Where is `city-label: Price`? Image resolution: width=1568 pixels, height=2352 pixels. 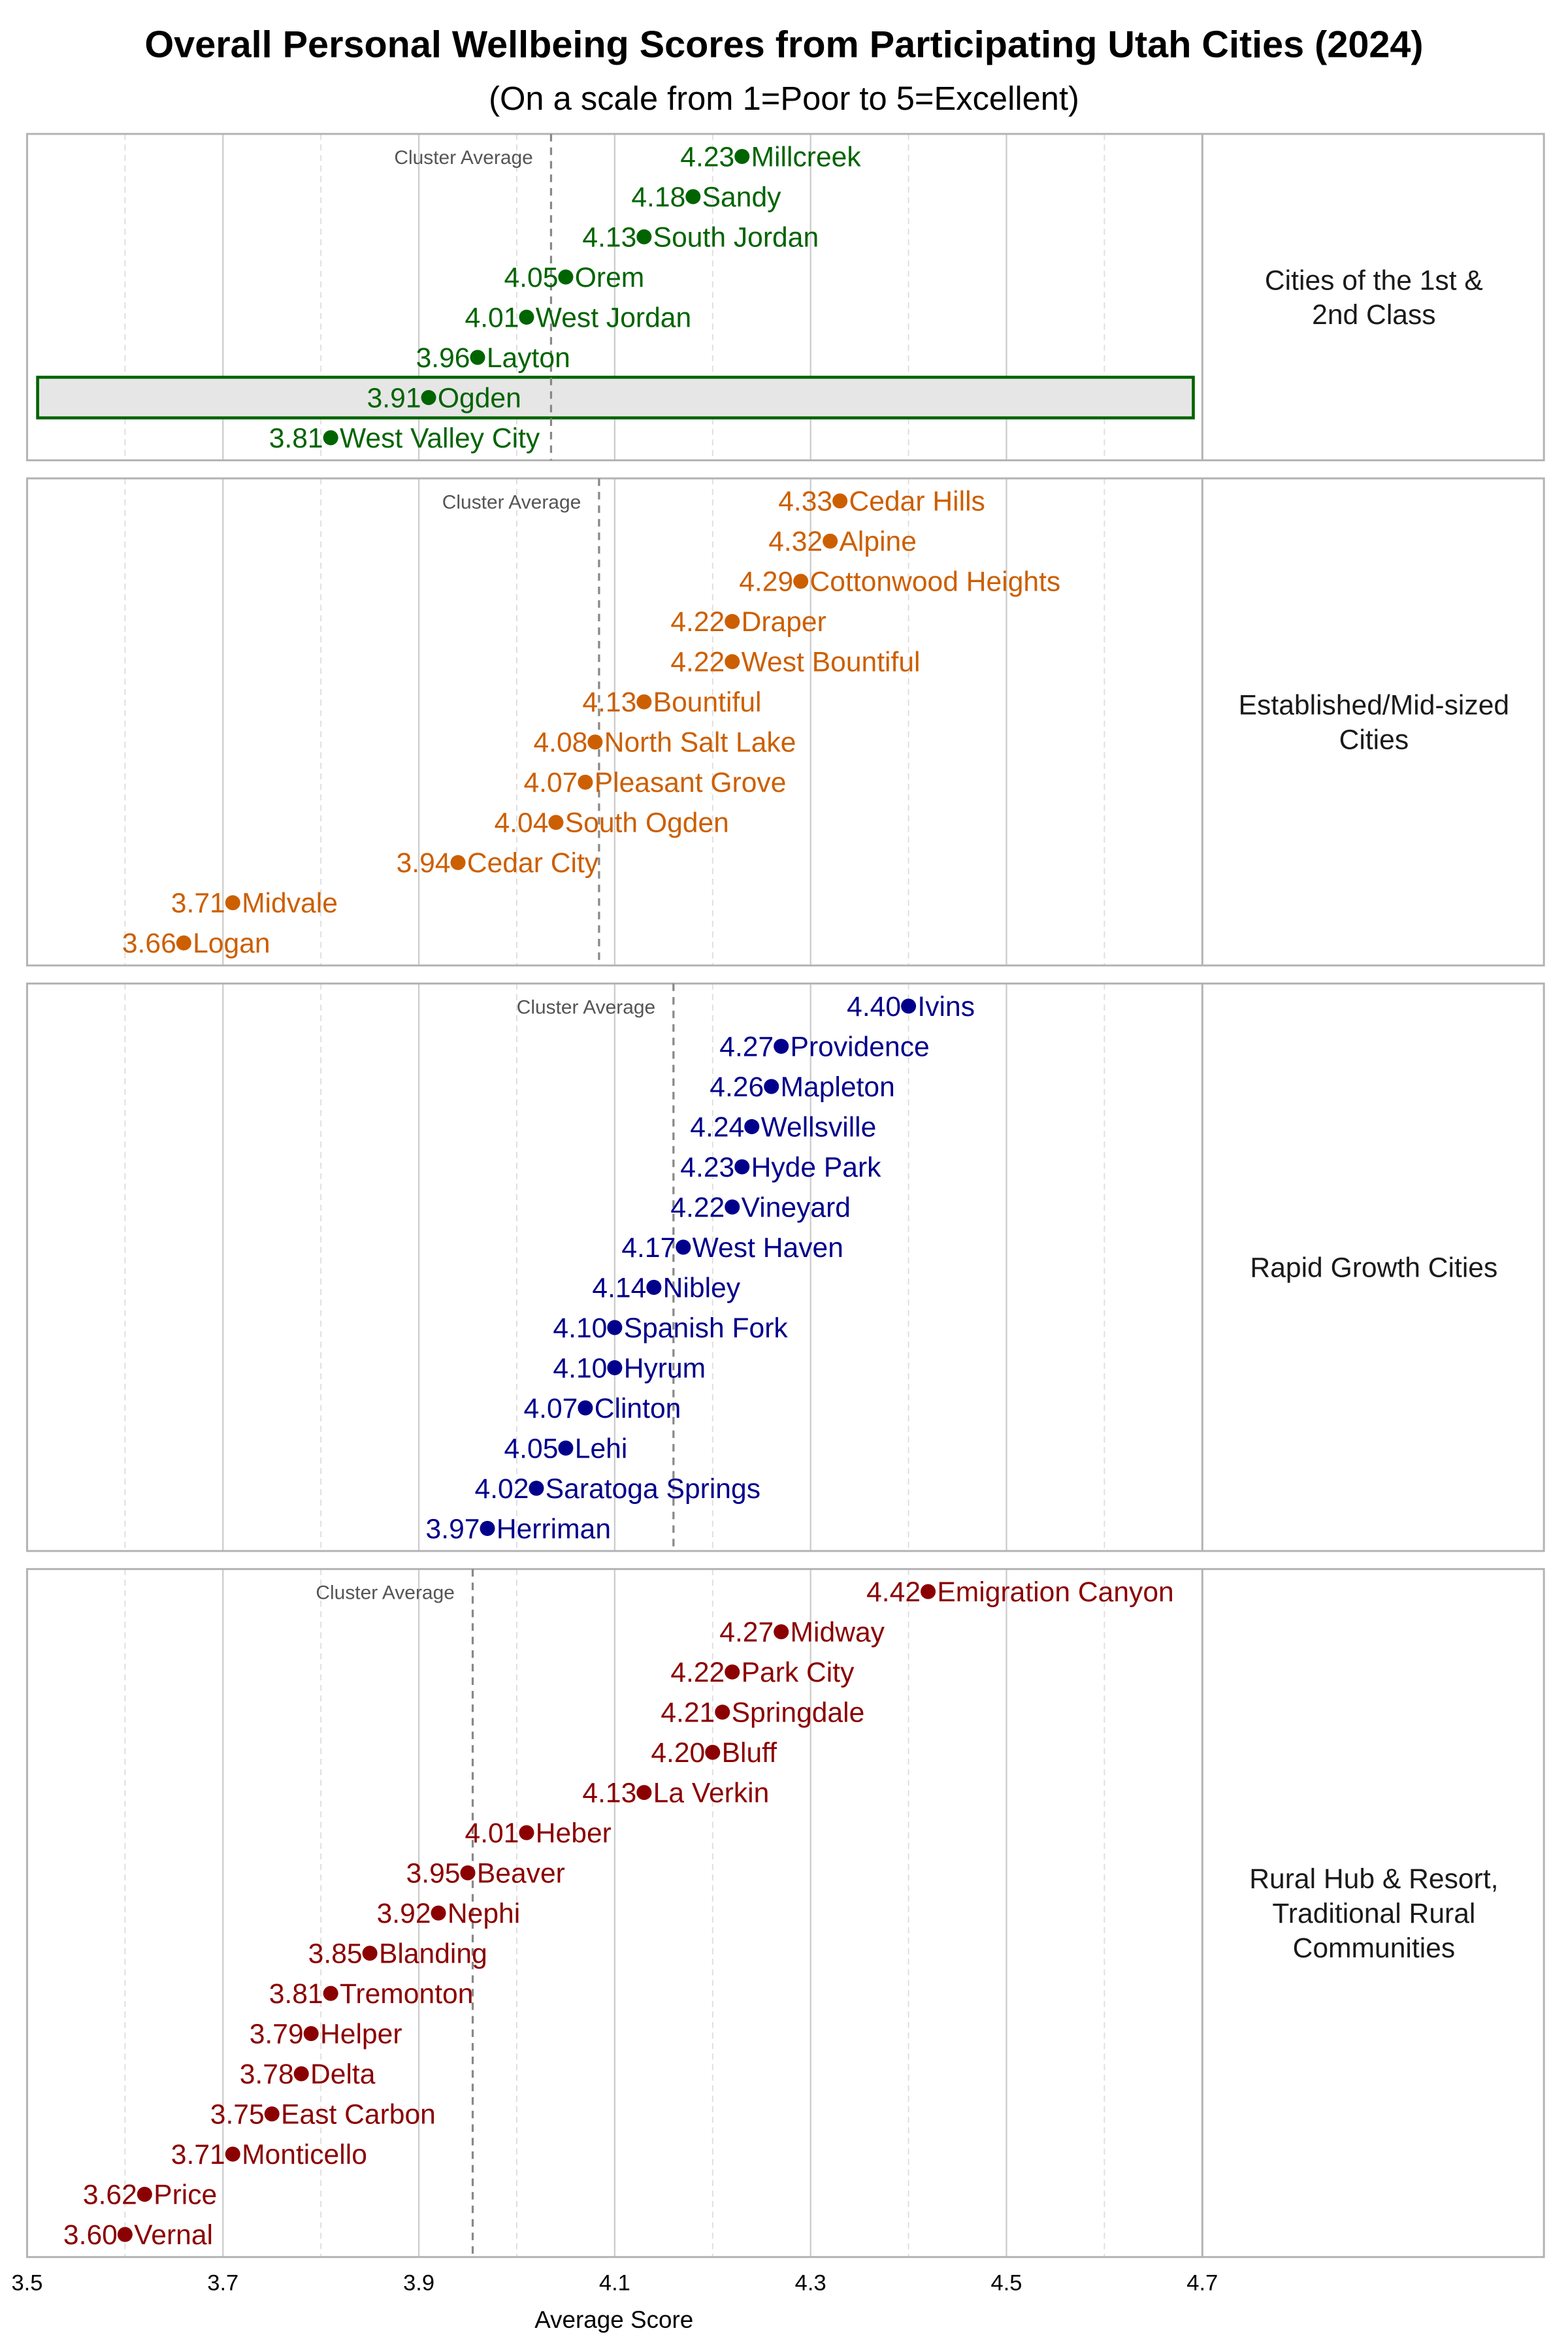 city-label: Price is located at coordinates (185, 2195).